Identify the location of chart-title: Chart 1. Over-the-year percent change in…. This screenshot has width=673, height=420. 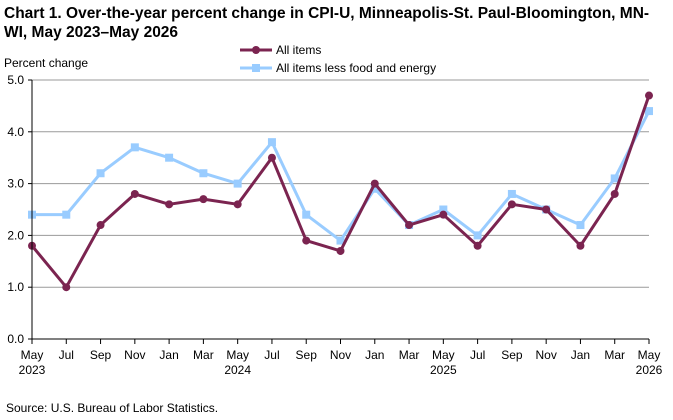
(327, 23).